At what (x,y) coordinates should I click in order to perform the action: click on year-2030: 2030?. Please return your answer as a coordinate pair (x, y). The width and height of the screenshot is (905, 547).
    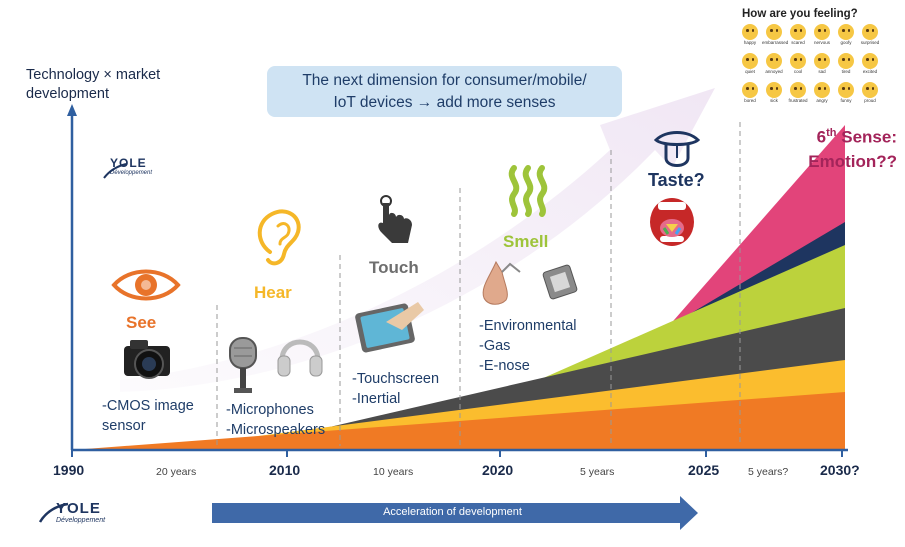
    Looking at the image, I should click on (840, 470).